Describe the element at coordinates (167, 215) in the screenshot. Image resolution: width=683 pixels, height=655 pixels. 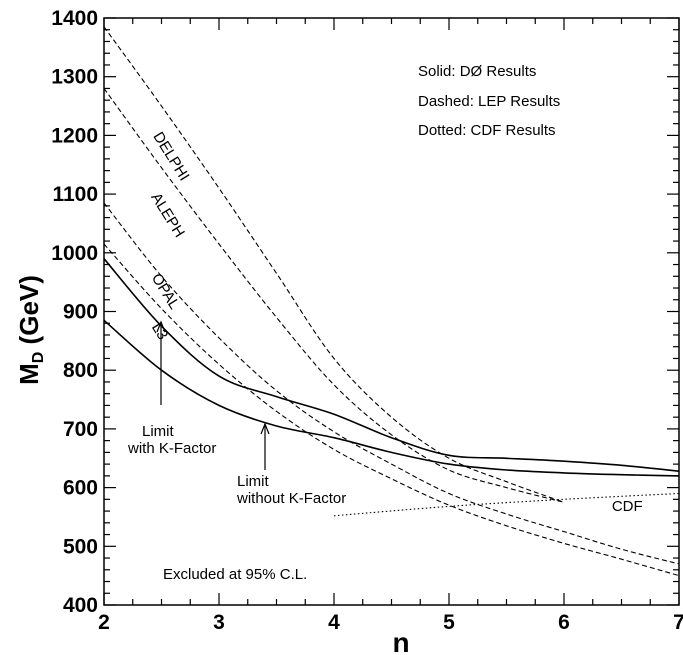
I see `curve-label-aleph: ALEPH` at that location.